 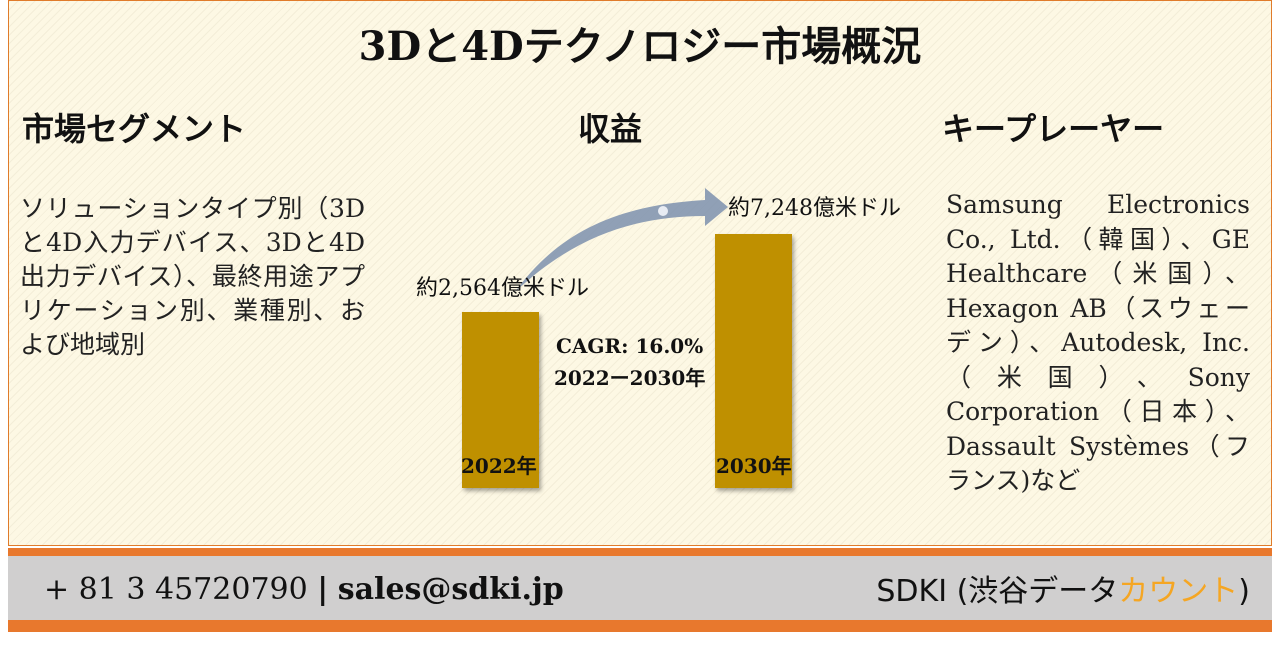 I want to click on period: 2022ー2030年, so click(x=630, y=378).